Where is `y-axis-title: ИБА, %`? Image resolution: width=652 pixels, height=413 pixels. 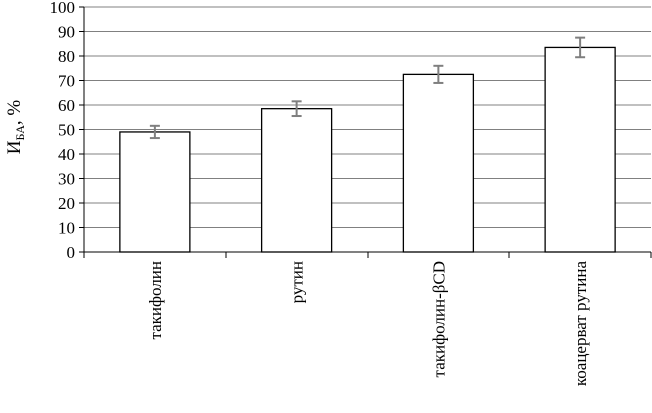
y-axis-title: ИБА, % is located at coordinates (15, 127).